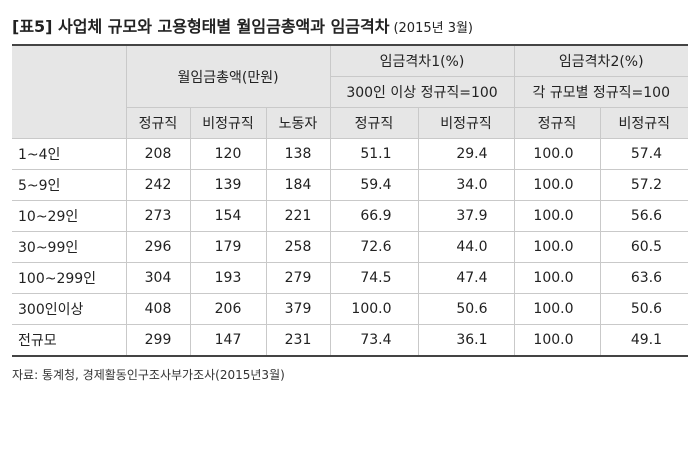  I want to click on header-corner, so click(69, 92).